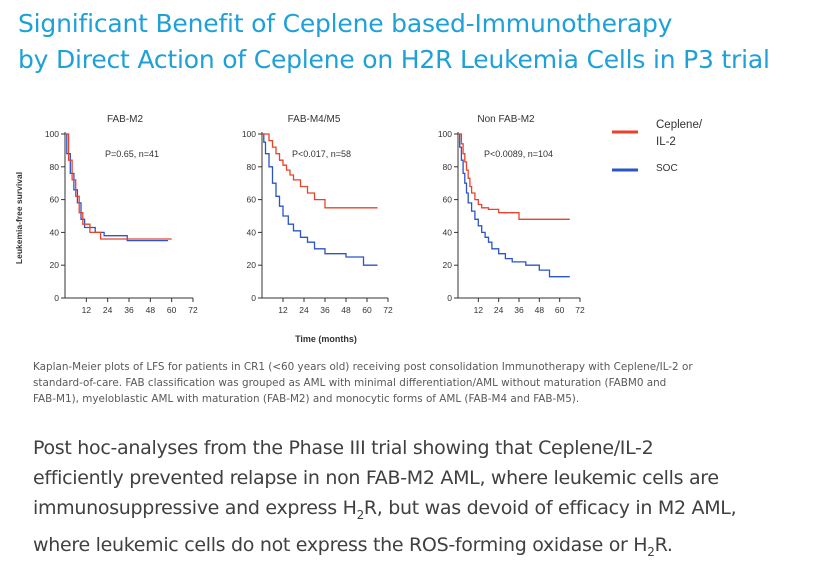 The image size is (836, 567). Describe the element at coordinates (321, 154) in the screenshot. I see `chart-annotation-fab-m4m5: P<0.017, n=58` at that location.